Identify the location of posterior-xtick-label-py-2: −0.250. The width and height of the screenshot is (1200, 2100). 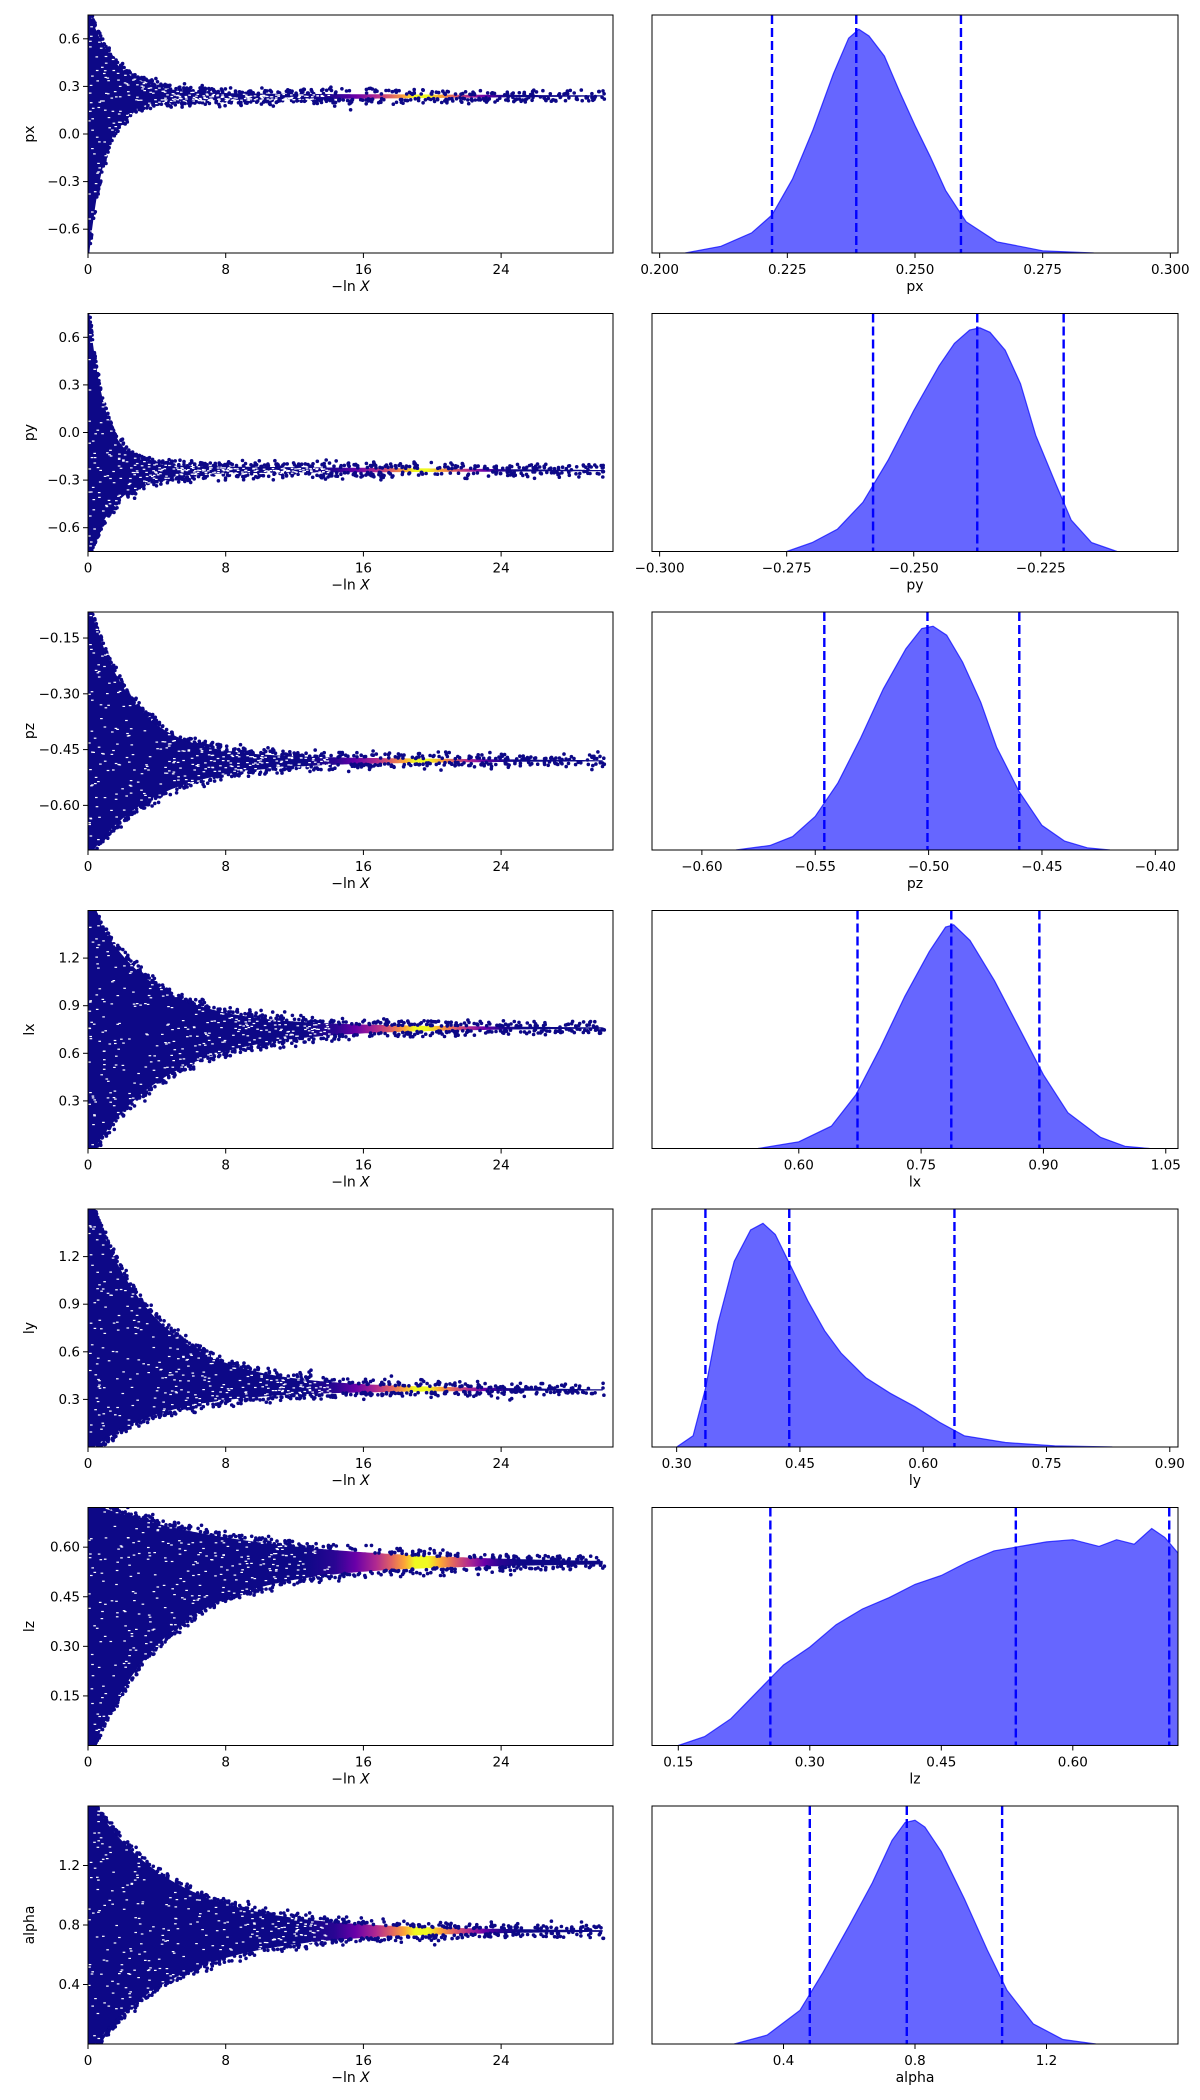
(914, 569).